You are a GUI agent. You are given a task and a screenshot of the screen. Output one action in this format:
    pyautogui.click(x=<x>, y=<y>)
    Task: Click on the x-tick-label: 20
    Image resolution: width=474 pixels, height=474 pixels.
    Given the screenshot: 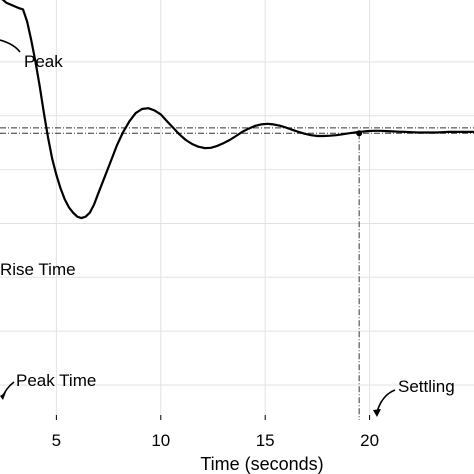 What is the action you would take?
    pyautogui.click(x=369, y=440)
    